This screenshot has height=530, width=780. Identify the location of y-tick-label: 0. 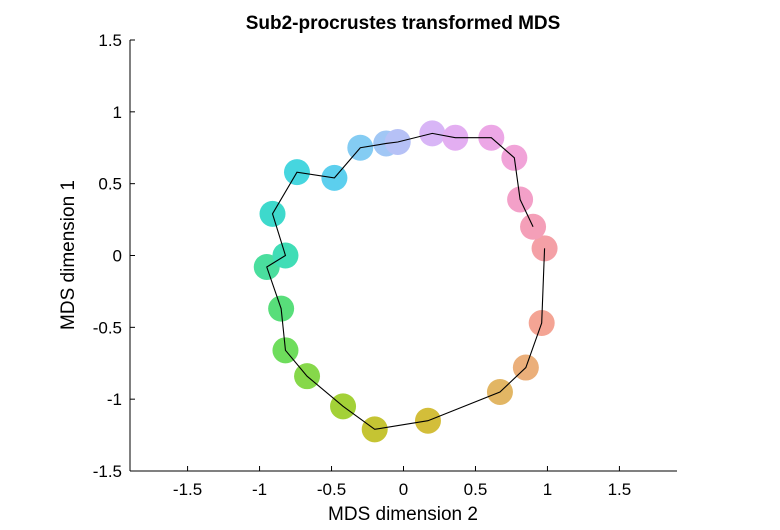
(117, 256).